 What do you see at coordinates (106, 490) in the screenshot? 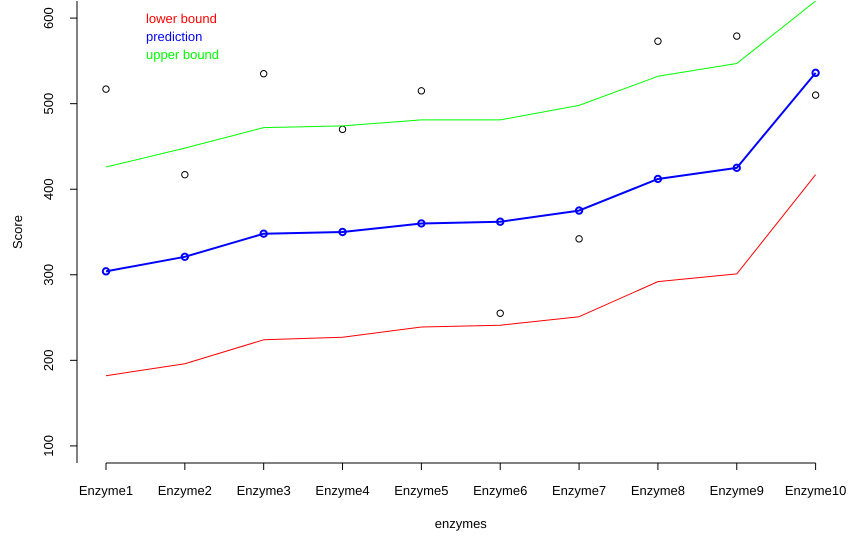
I see `x-tick-label: Enzyme1` at bounding box center [106, 490].